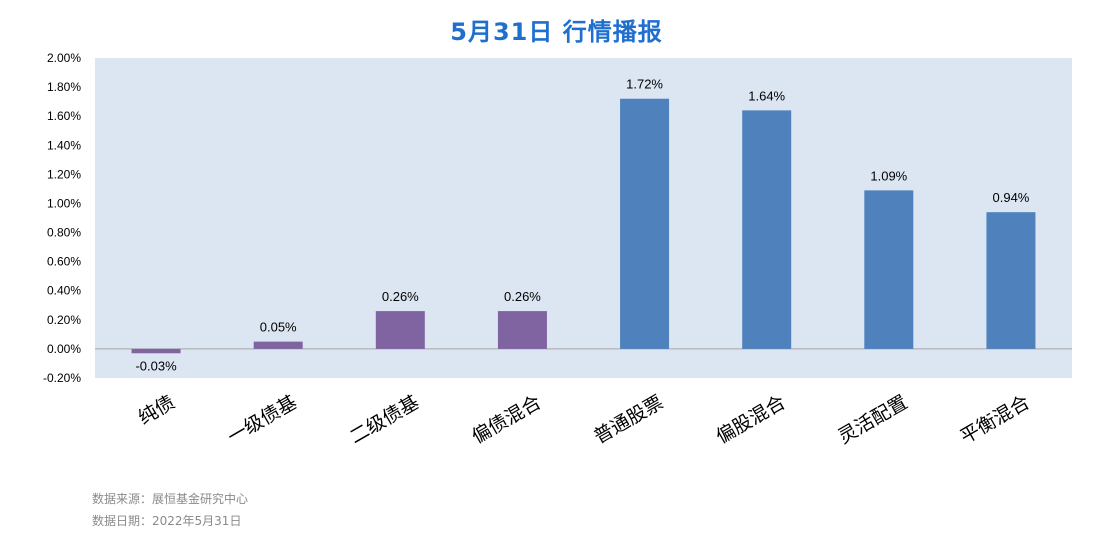 The width and height of the screenshot is (1113, 535). I want to click on x-tick-label: 纯债, so click(157, 410).